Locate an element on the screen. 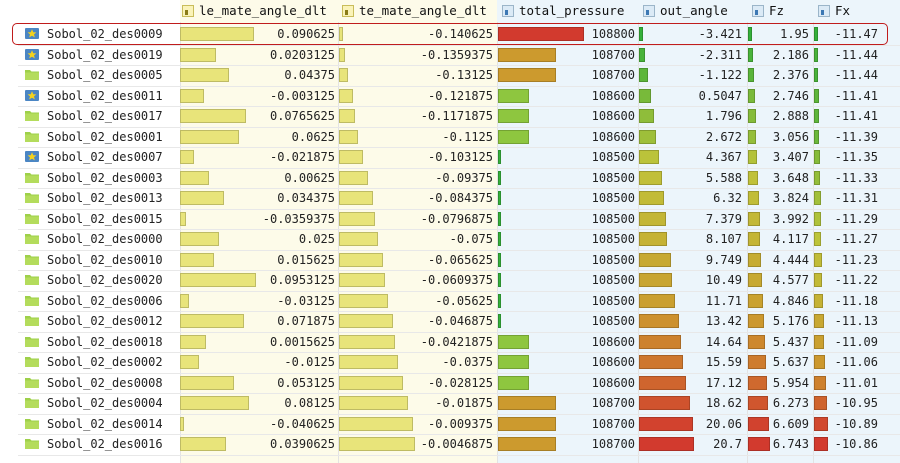 The image size is (900, 463). fz-value: 4.846 is located at coordinates (790, 300).